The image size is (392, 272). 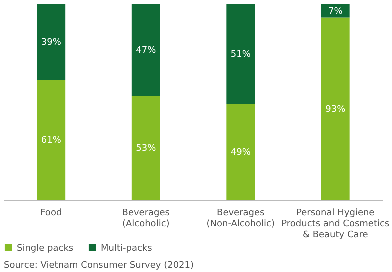 I want to click on legend-label: Single packs, so click(x=45, y=249).